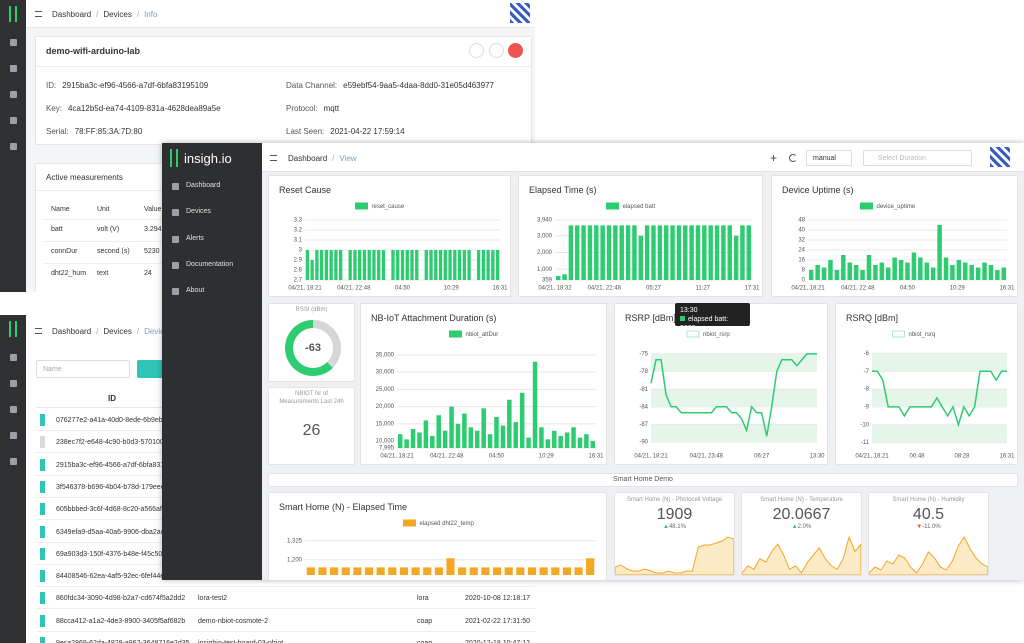 The image size is (1024, 643). I want to click on x-tick-label: 08:28, so click(962, 457).